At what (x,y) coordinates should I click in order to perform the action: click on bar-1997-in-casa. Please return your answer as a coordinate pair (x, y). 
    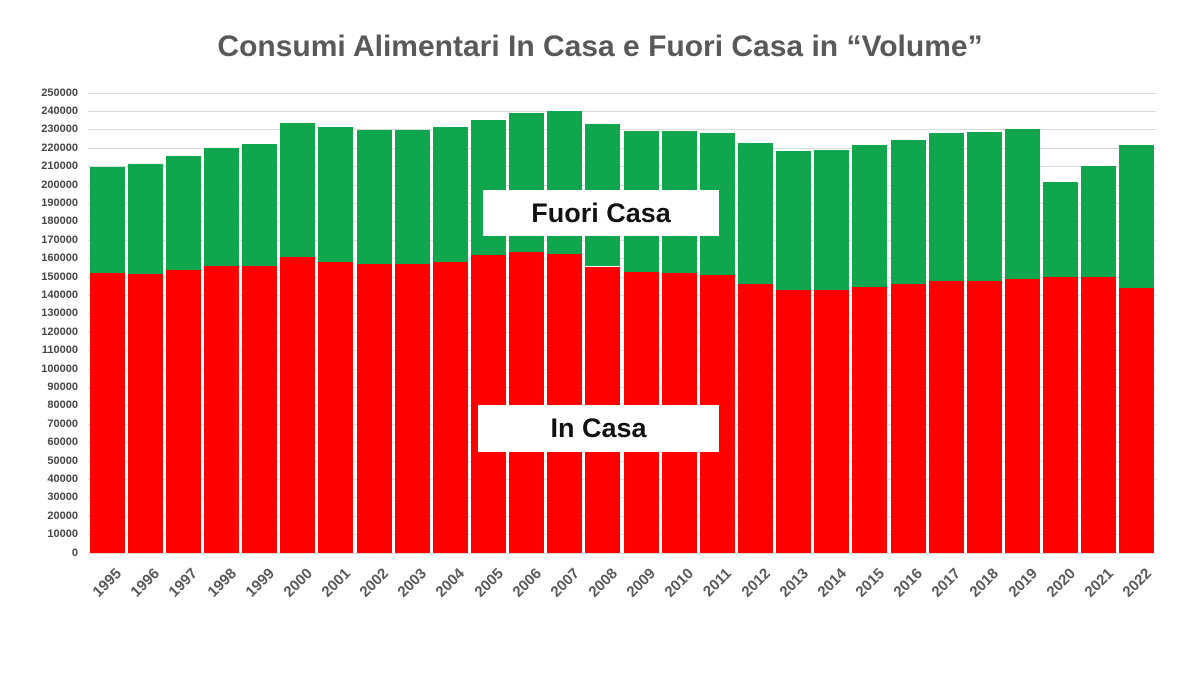
    Looking at the image, I should click on (183, 411).